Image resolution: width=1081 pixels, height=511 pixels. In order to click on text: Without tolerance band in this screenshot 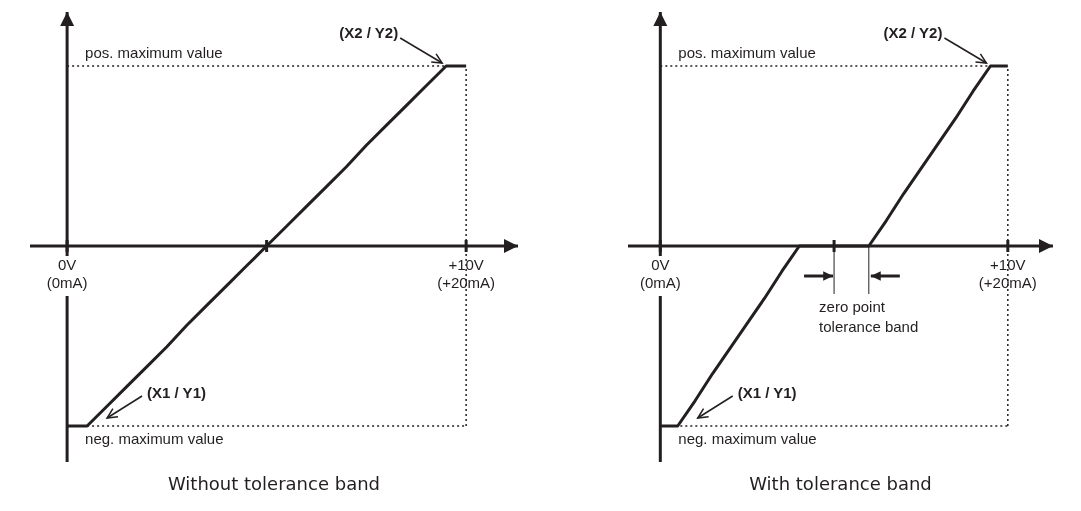, I will do `click(273, 483)`.